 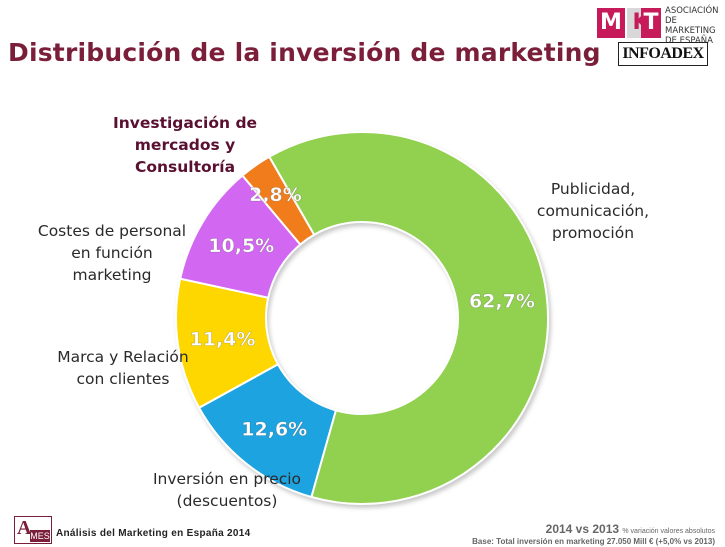 I want to click on mkt-logo-t: T, so click(x=651, y=23).